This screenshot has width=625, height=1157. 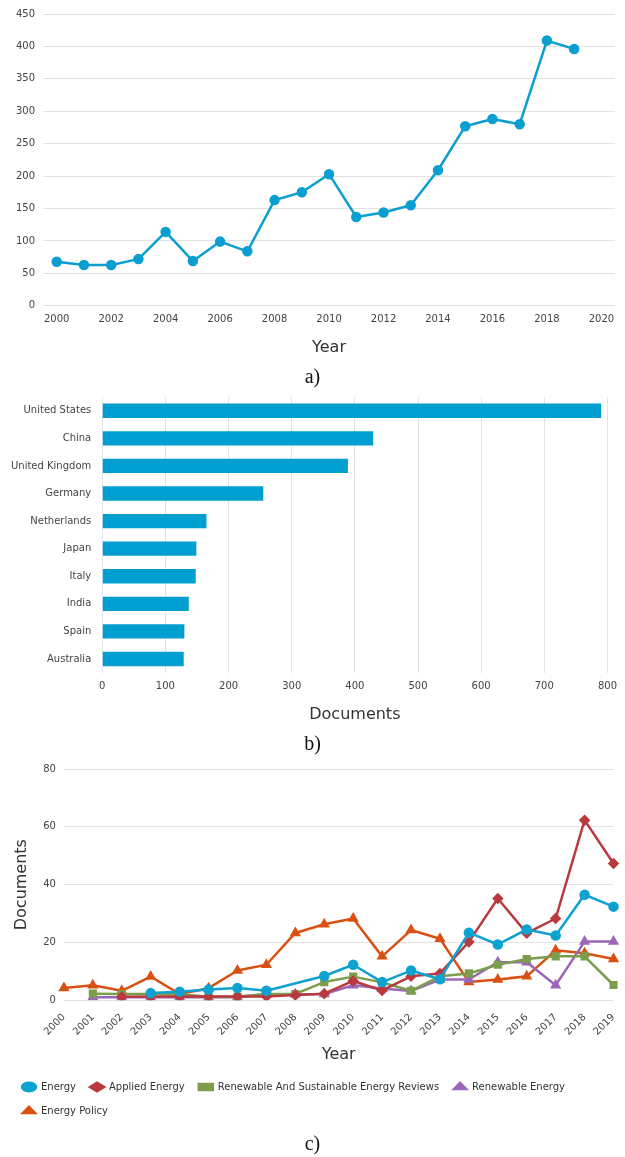 I want to click on y-tick-label: 450, so click(x=25, y=13).